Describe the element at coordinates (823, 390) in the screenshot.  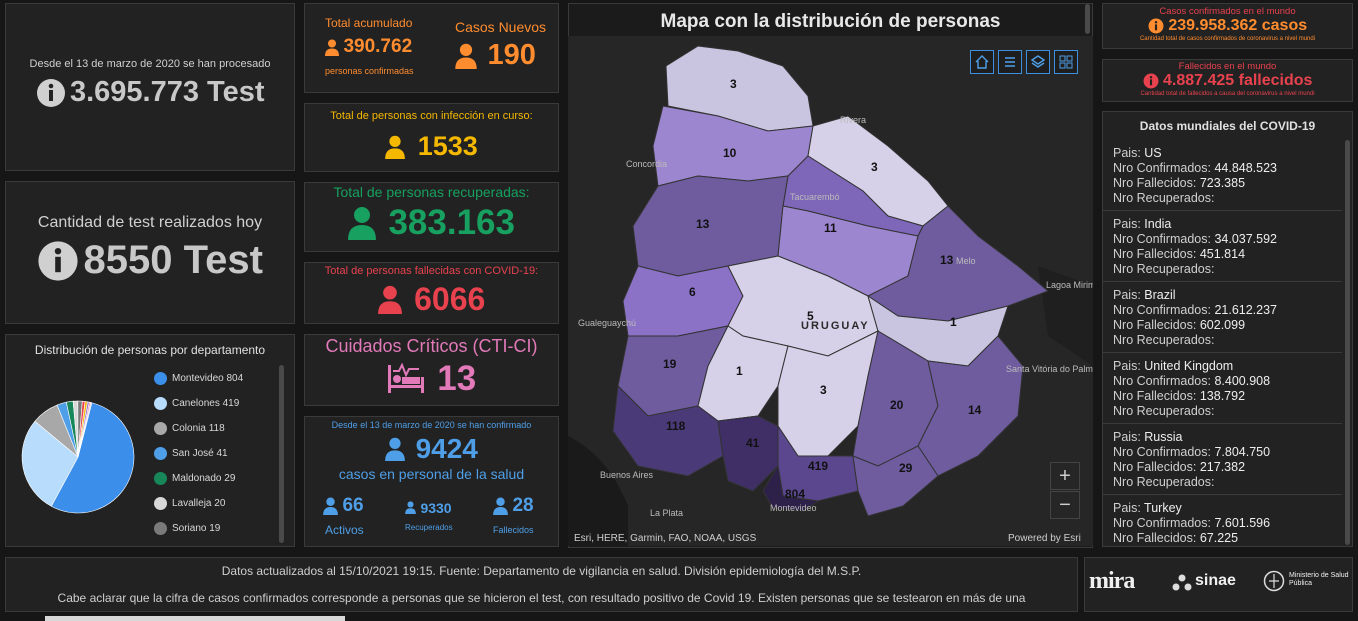
I see `dept-count: 3` at that location.